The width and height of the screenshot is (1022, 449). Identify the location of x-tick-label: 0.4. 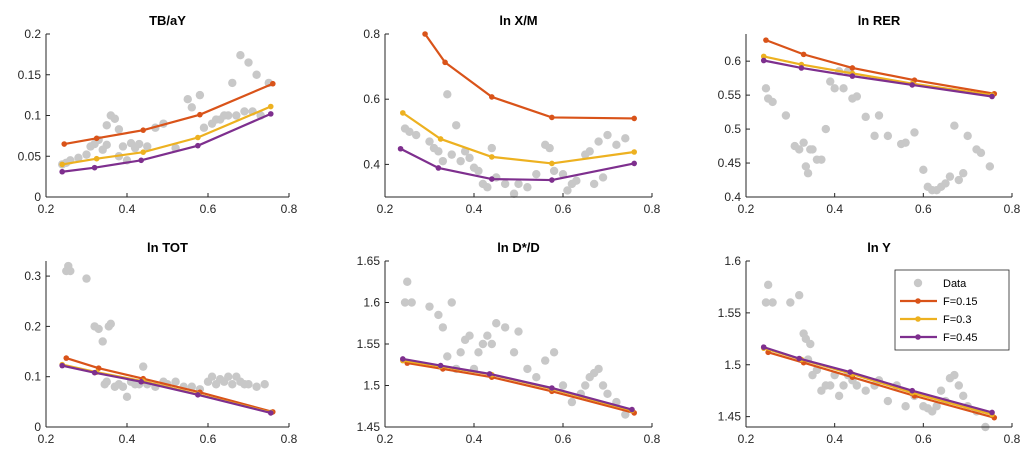
(474, 439).